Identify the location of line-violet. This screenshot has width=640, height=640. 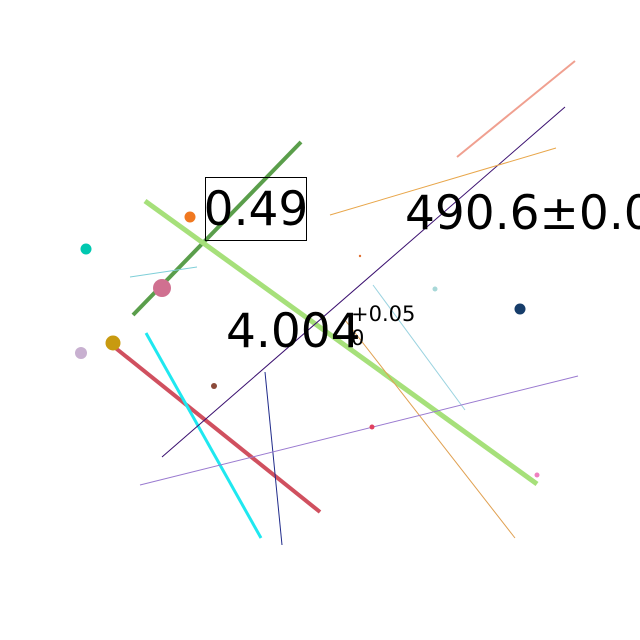
(359, 430).